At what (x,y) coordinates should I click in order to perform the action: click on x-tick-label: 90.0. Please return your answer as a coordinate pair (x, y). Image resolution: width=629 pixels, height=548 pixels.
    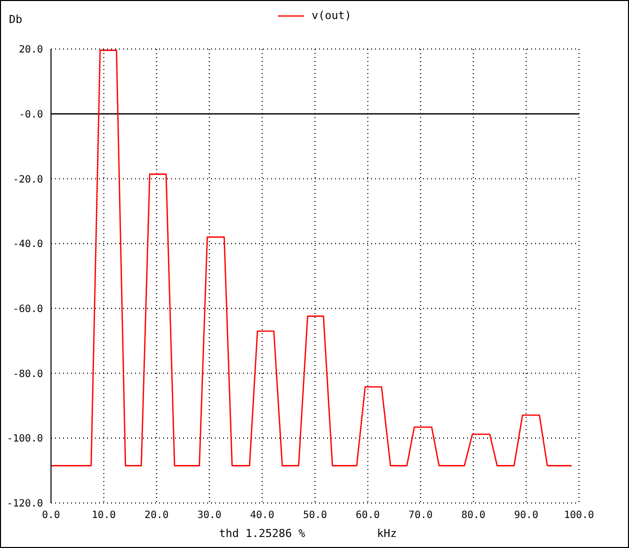
    Looking at the image, I should click on (526, 516).